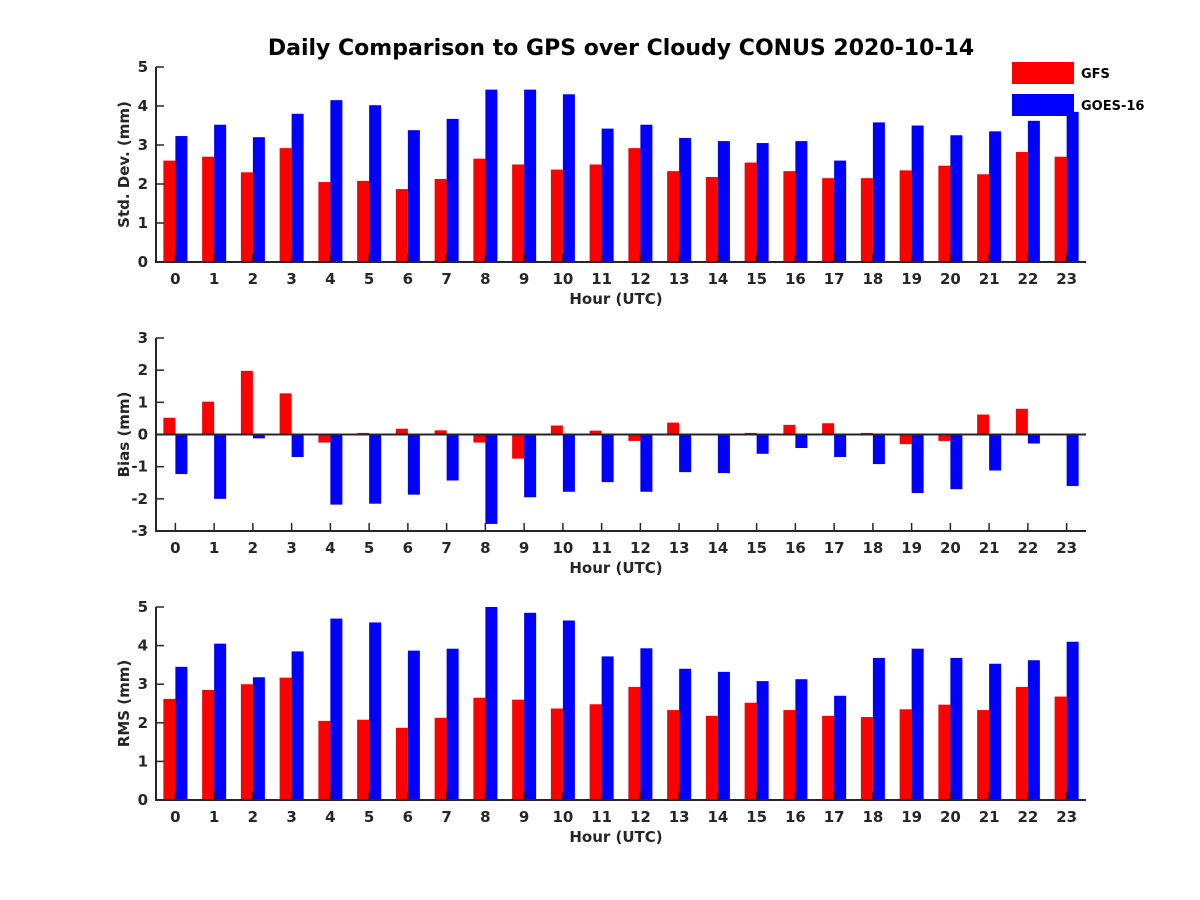 This screenshot has width=1200, height=900. I want to click on y-tick-label-std: 5, so click(143, 67).